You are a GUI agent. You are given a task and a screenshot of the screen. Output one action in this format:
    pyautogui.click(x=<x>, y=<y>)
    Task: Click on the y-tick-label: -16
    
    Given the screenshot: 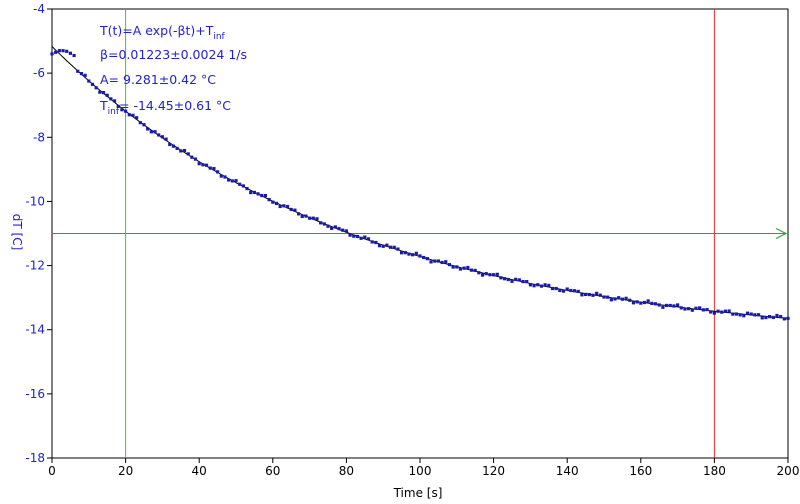 What is the action you would take?
    pyautogui.click(x=35, y=394)
    